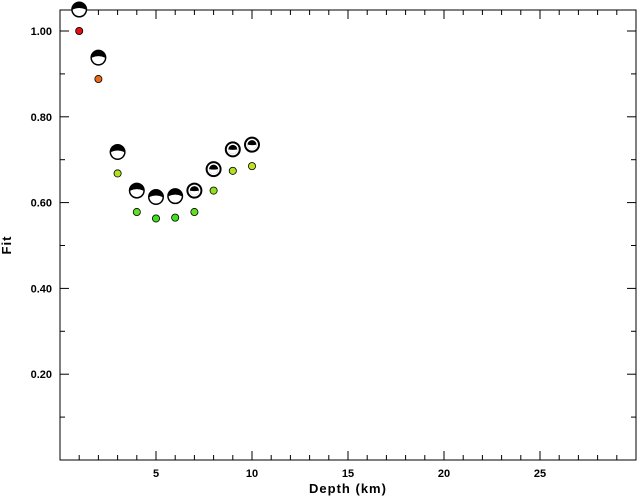 The image size is (637, 496). What do you see at coordinates (252, 474) in the screenshot?
I see `x-tick-label: 10` at bounding box center [252, 474].